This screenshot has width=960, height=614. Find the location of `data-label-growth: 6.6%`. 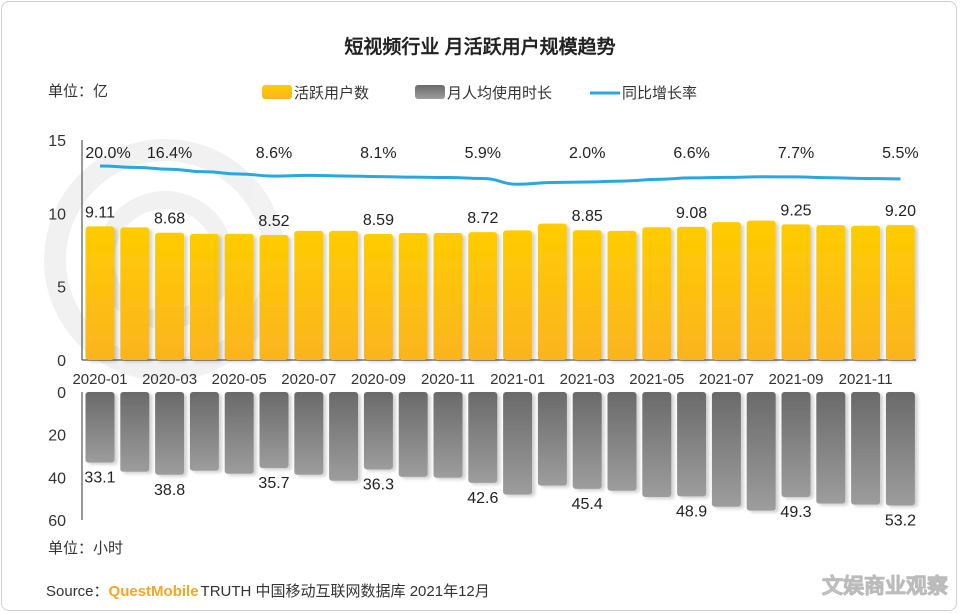

data-label-growth: 6.6% is located at coordinates (691, 153).